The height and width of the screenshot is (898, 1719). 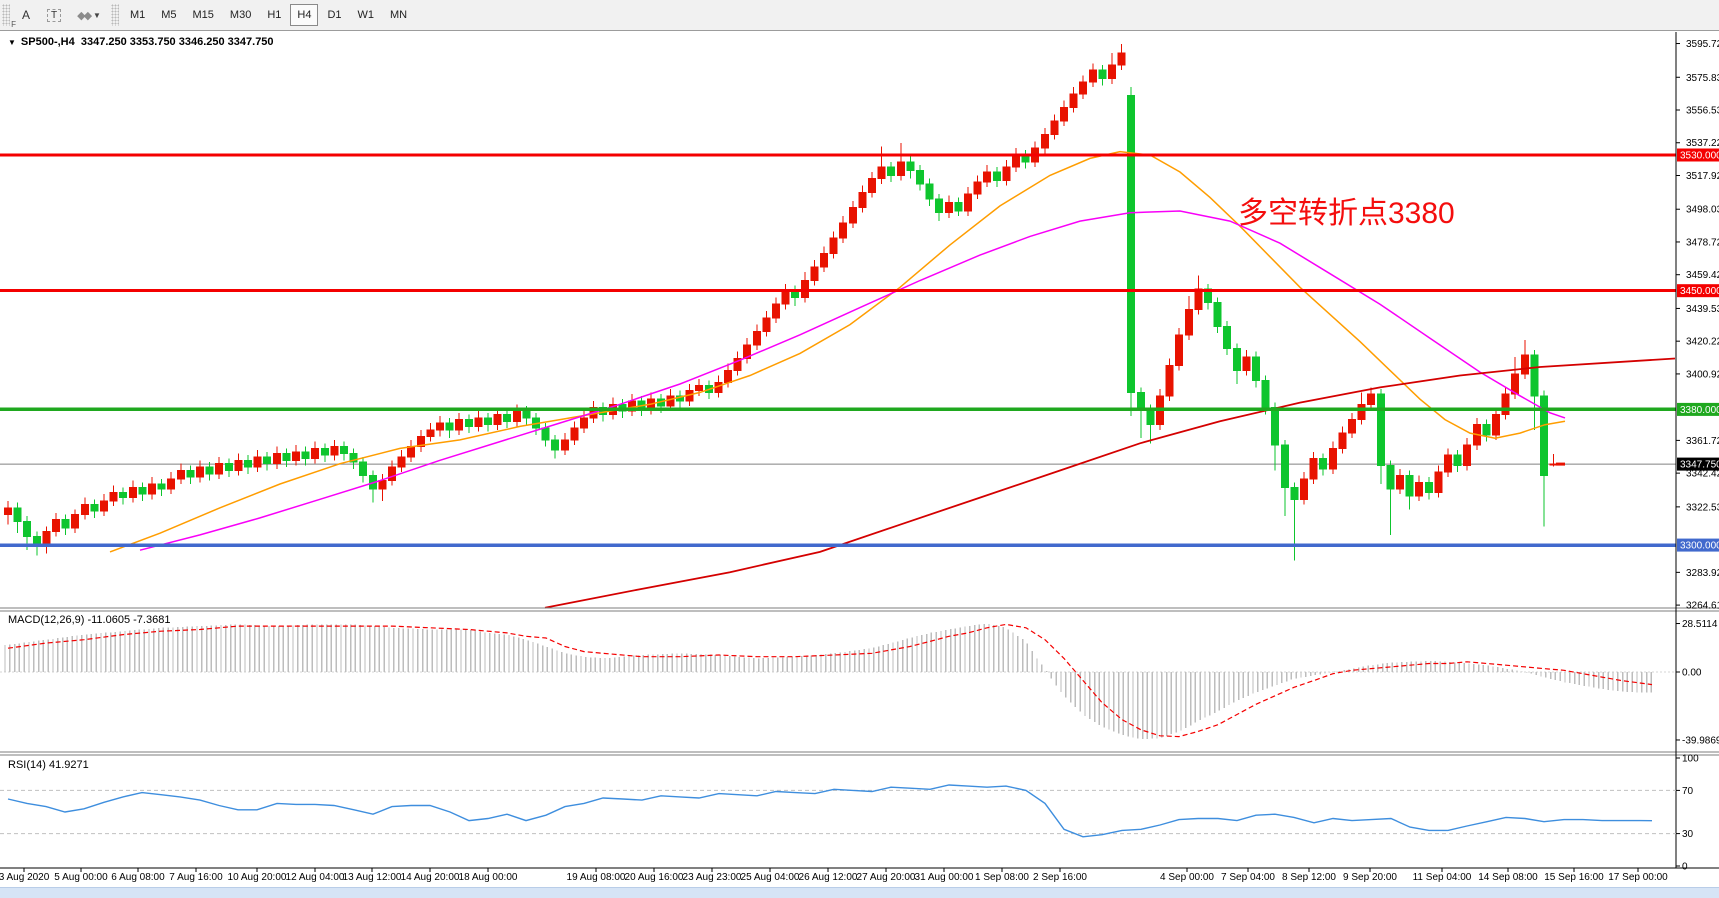 What do you see at coordinates (1700, 624) in the screenshot?
I see `macd-scale-label: 28.5114` at bounding box center [1700, 624].